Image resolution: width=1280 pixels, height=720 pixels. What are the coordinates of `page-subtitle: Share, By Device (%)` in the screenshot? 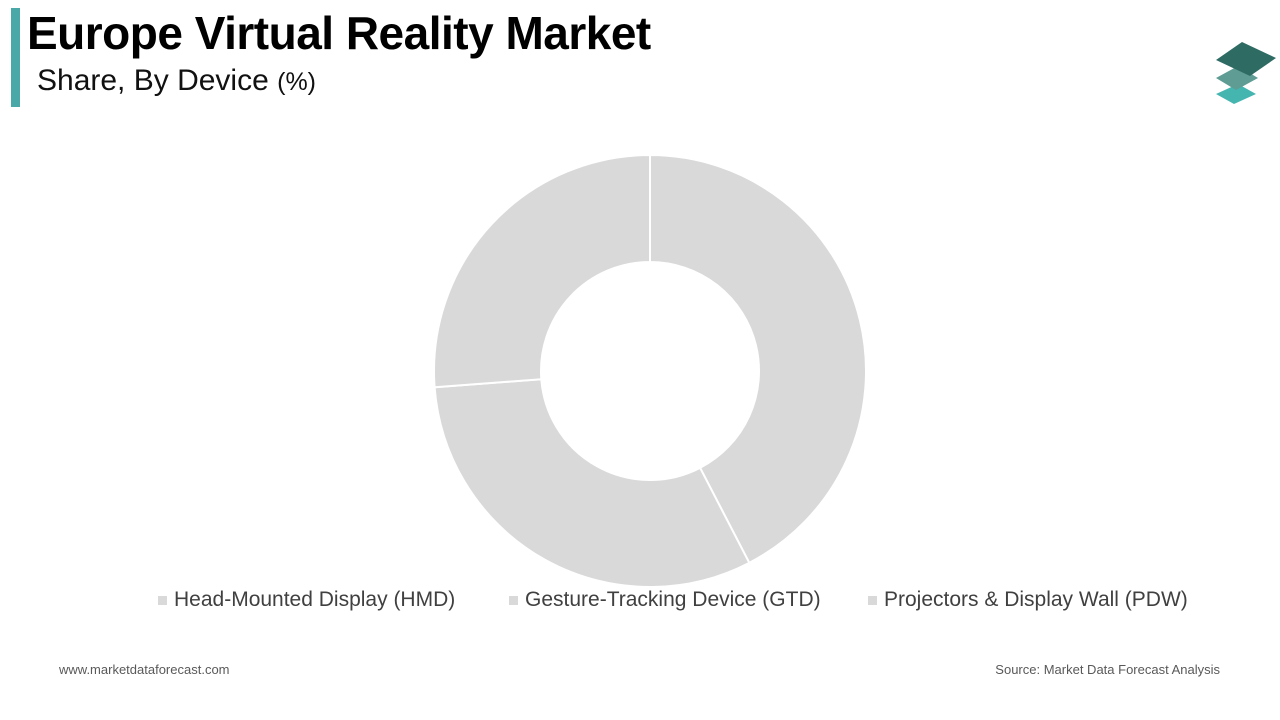 It's located at (176, 81).